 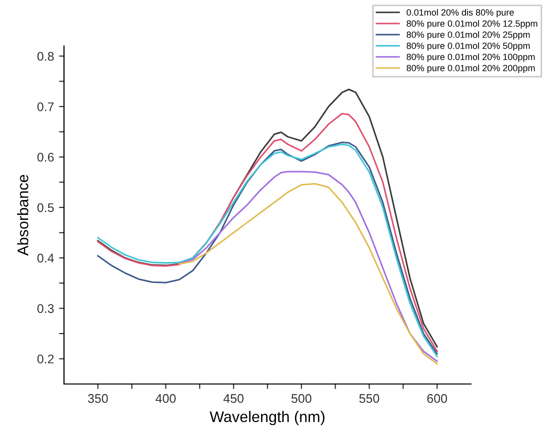 What do you see at coordinates (45, 107) in the screenshot?
I see `y-tick-label: 0.7` at bounding box center [45, 107].